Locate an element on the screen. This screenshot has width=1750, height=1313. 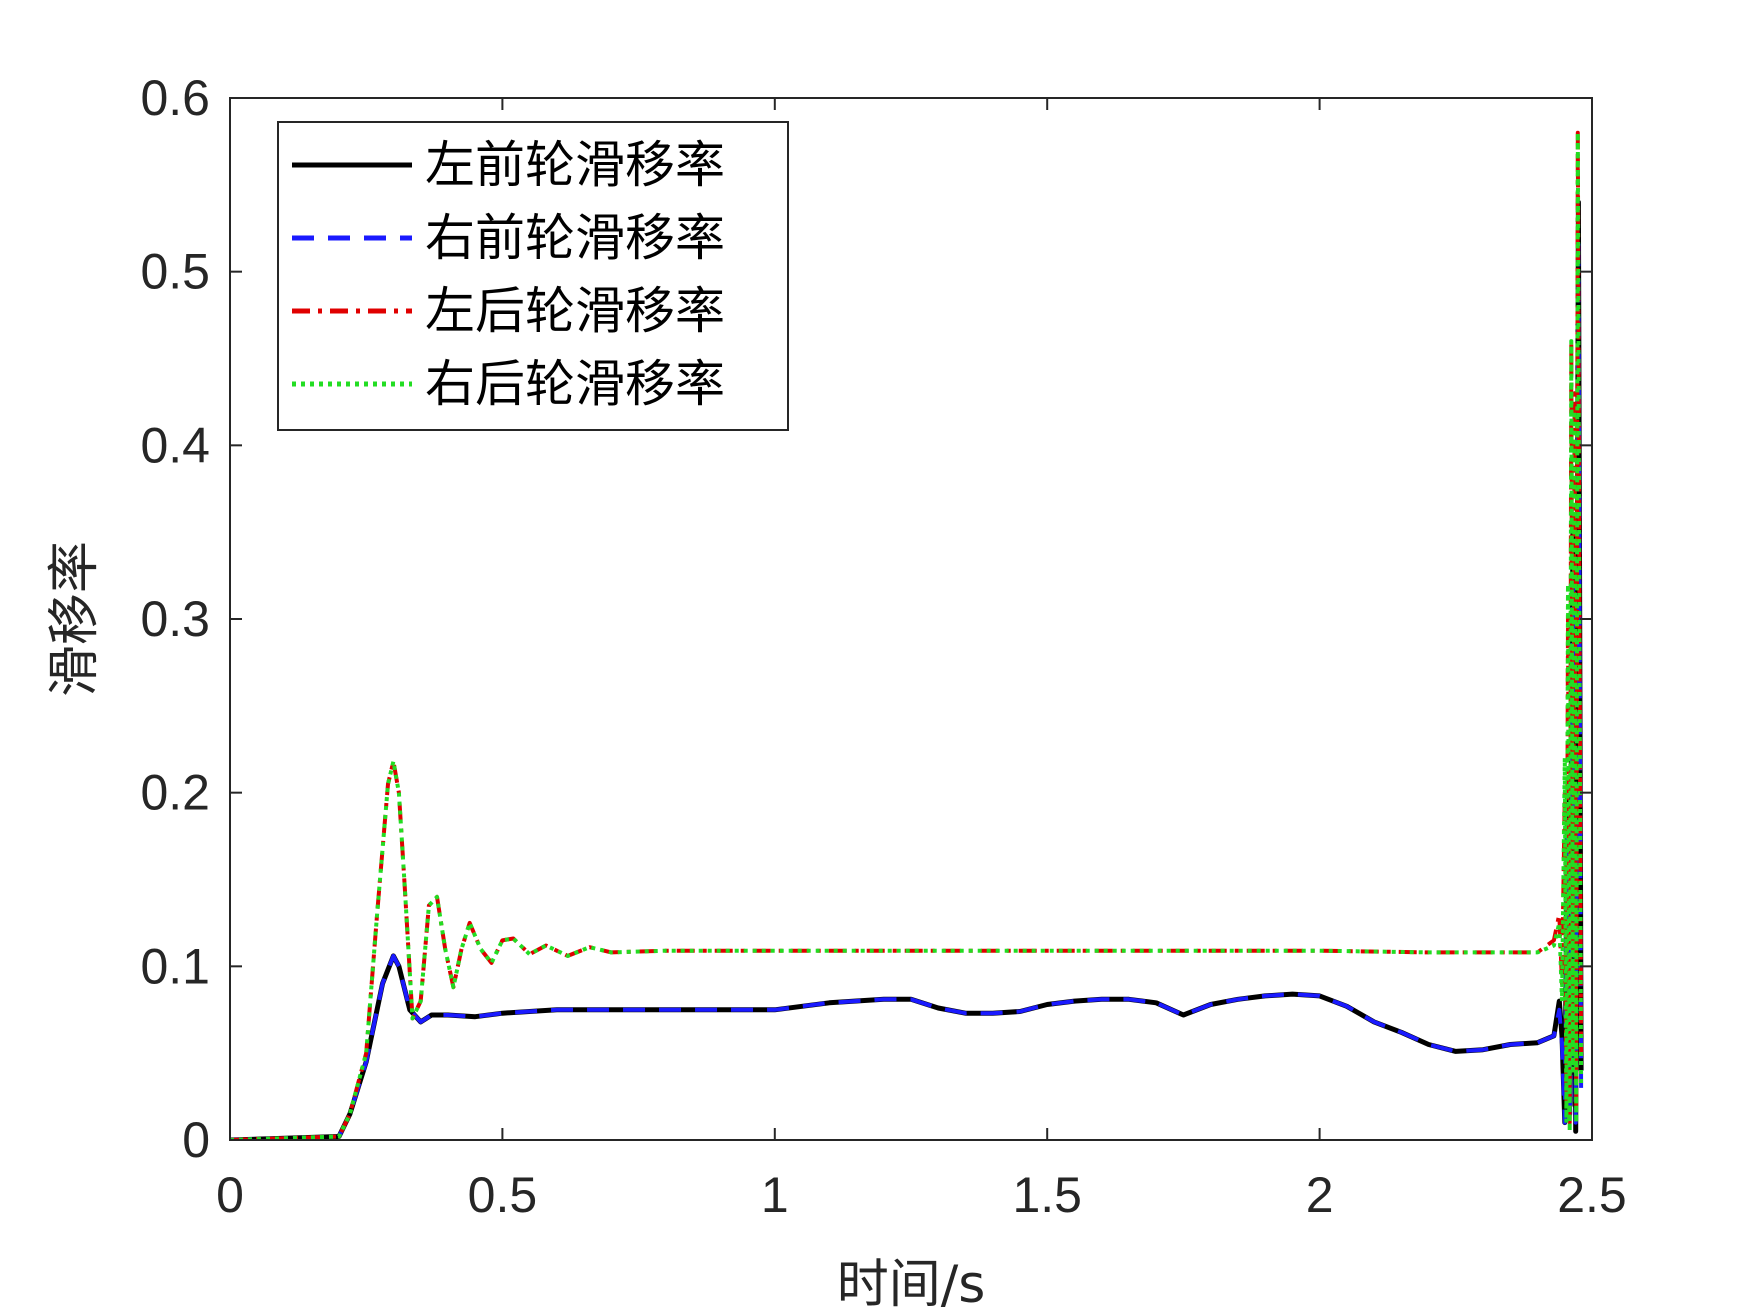
y-tick-label: 0.3 is located at coordinates (175, 619).